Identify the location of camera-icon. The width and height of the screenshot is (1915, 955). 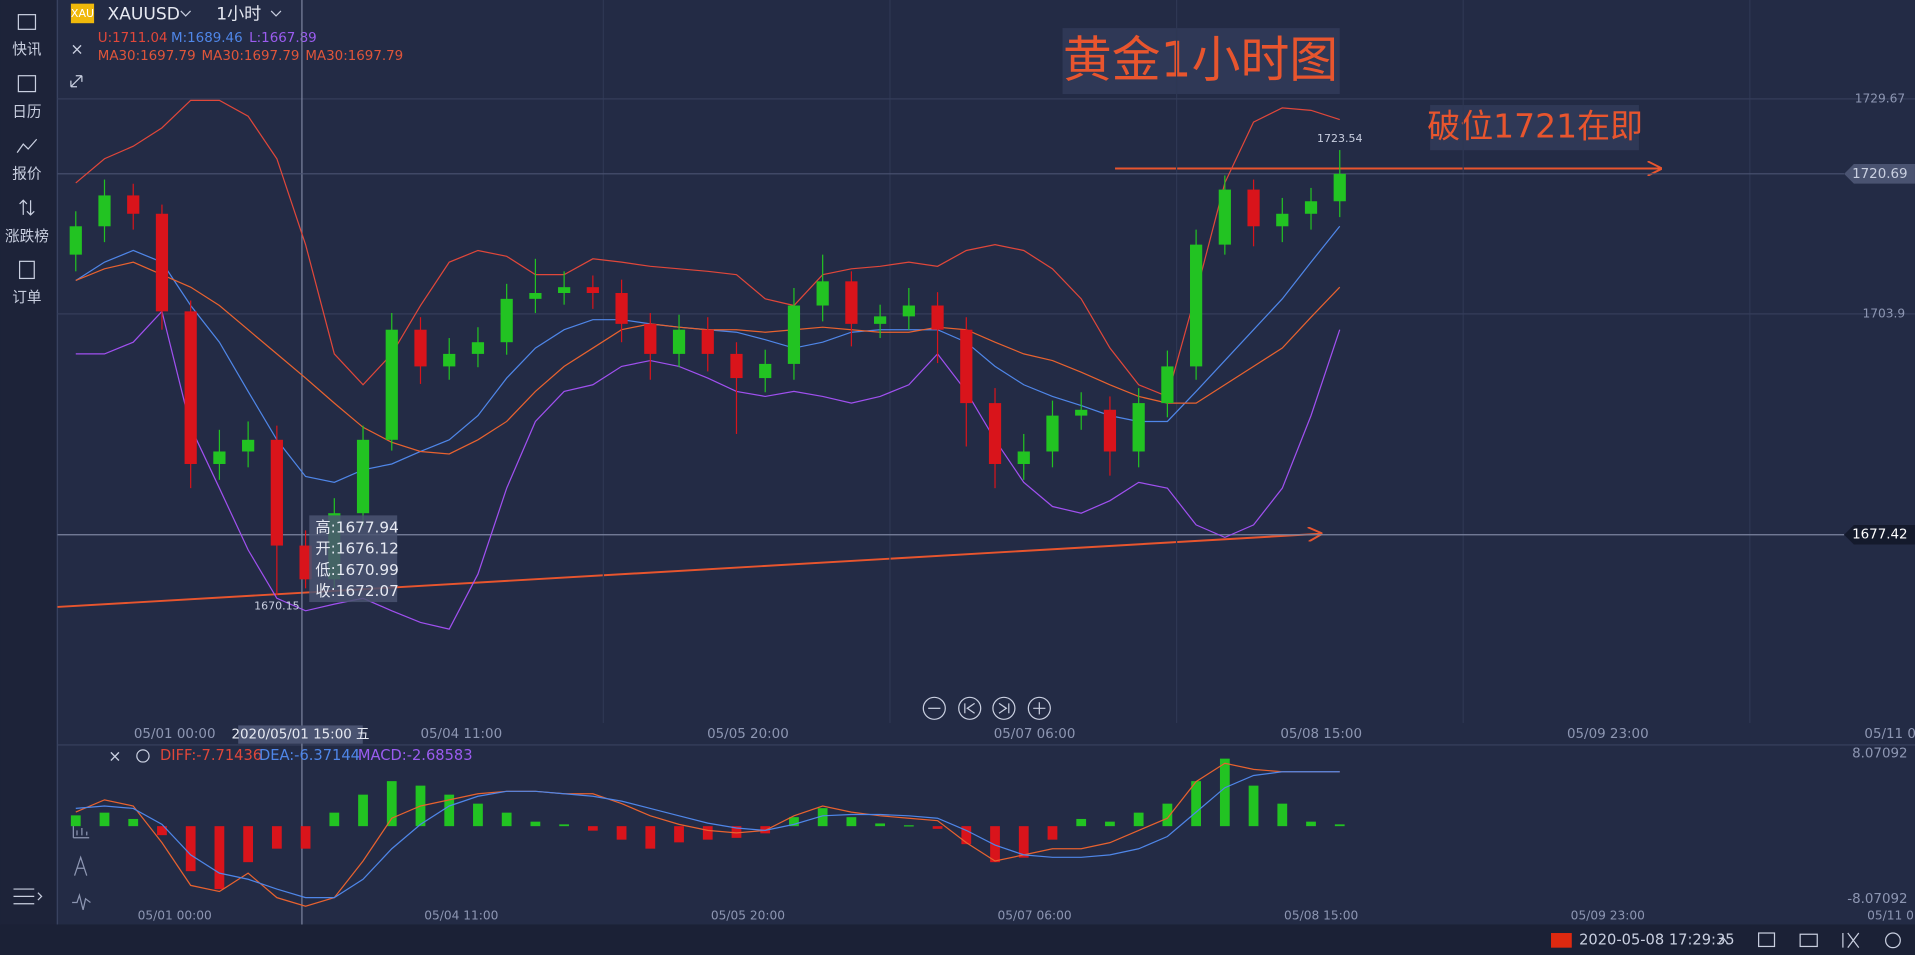
(1808, 940).